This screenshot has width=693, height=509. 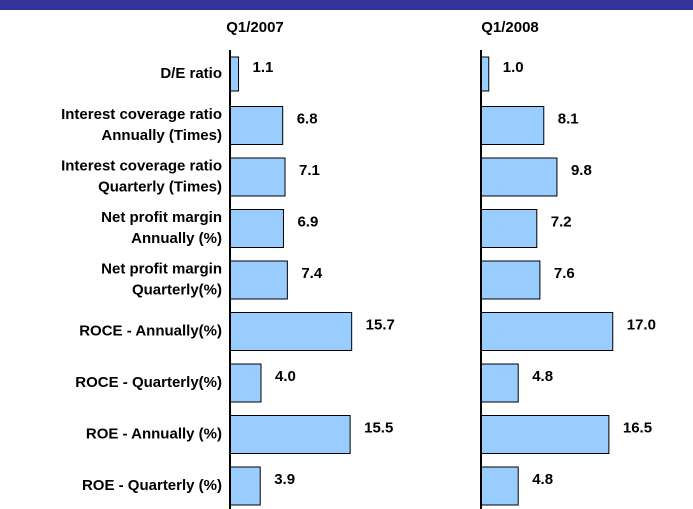 What do you see at coordinates (307, 118) in the screenshot?
I see `value-label: 6.8` at bounding box center [307, 118].